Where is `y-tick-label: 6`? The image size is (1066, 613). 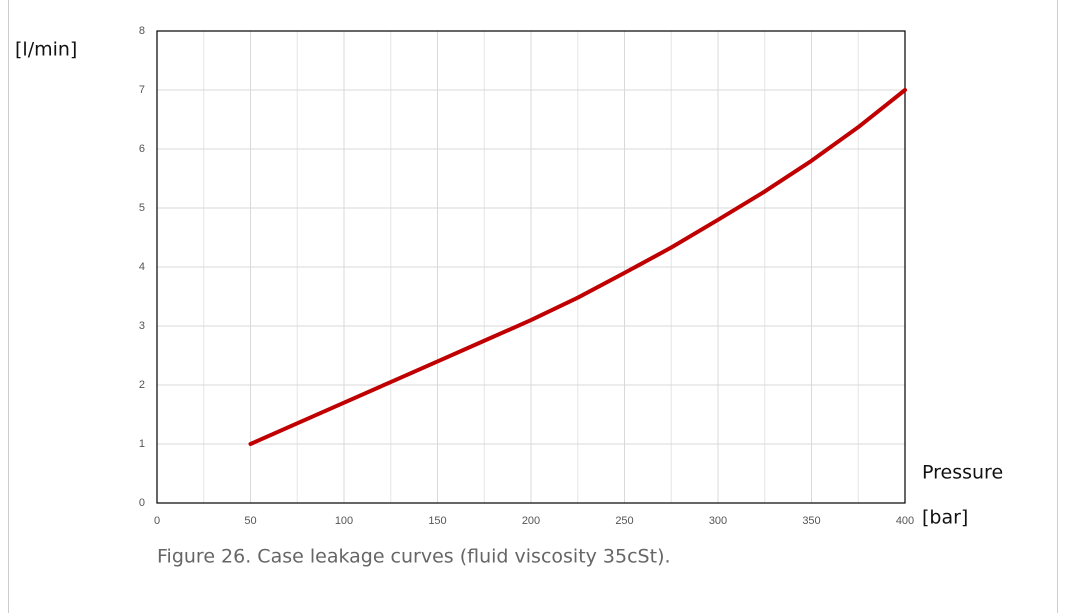 y-tick-label: 6 is located at coordinates (142, 149).